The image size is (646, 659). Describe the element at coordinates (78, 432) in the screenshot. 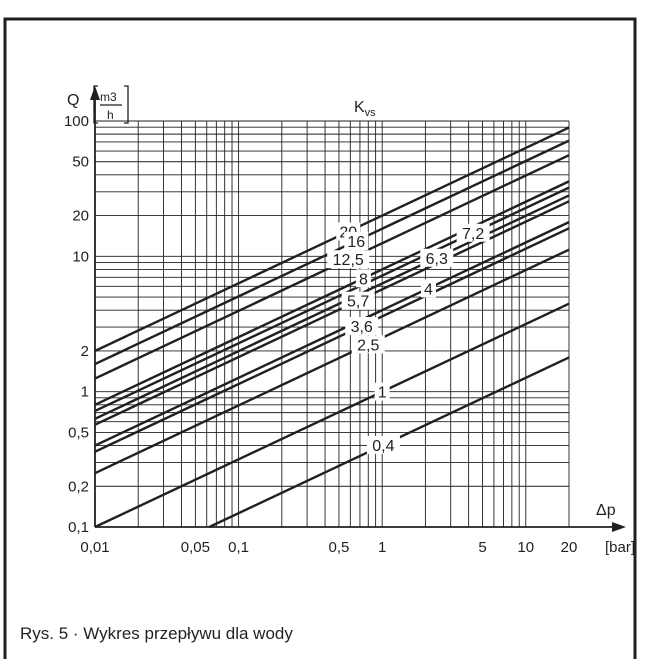

I see `y-tick-label: 0,5` at that location.